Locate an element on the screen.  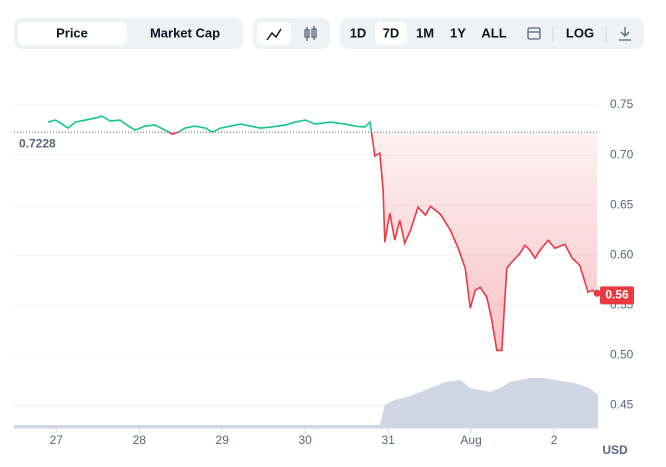
line-up is located at coordinates (210, 124).